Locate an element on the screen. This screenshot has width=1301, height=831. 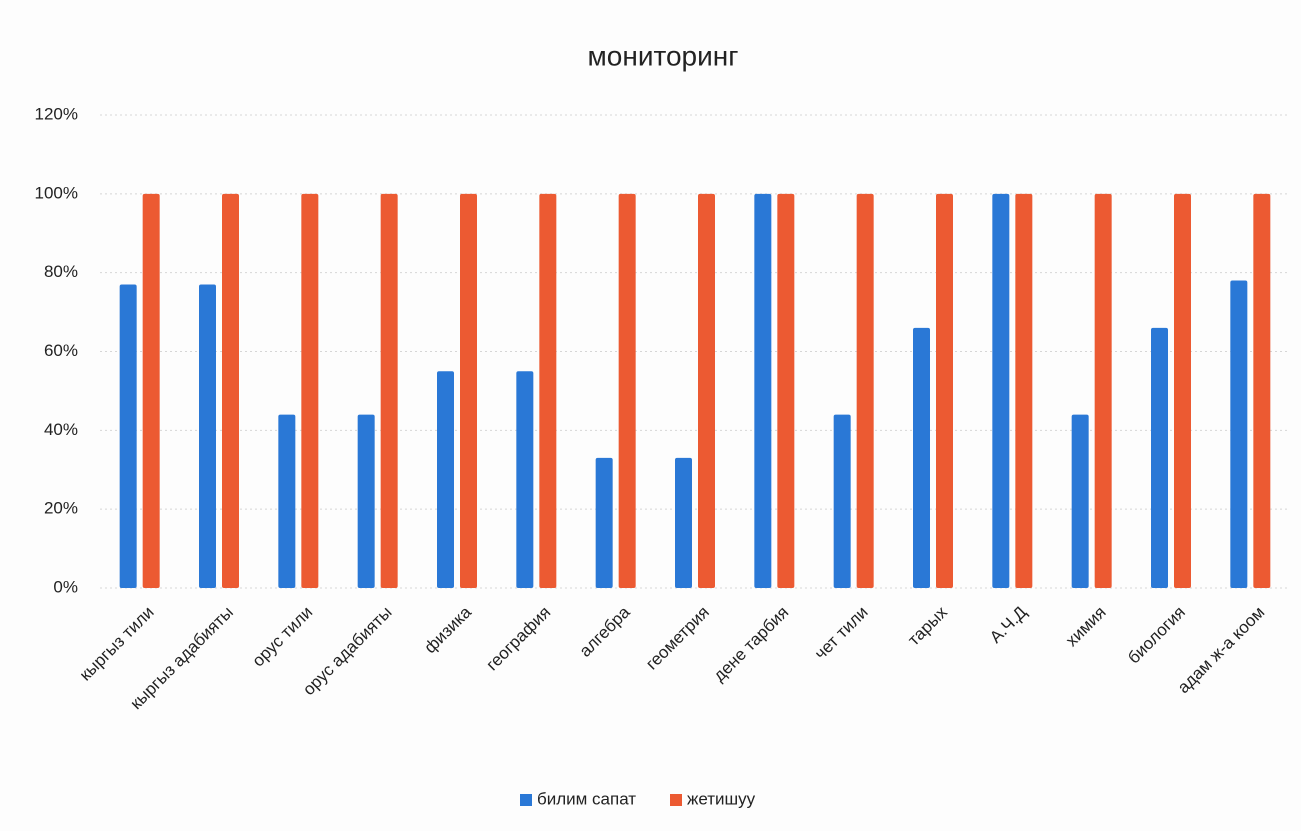
y-tick-label: 60% is located at coordinates (61, 350).